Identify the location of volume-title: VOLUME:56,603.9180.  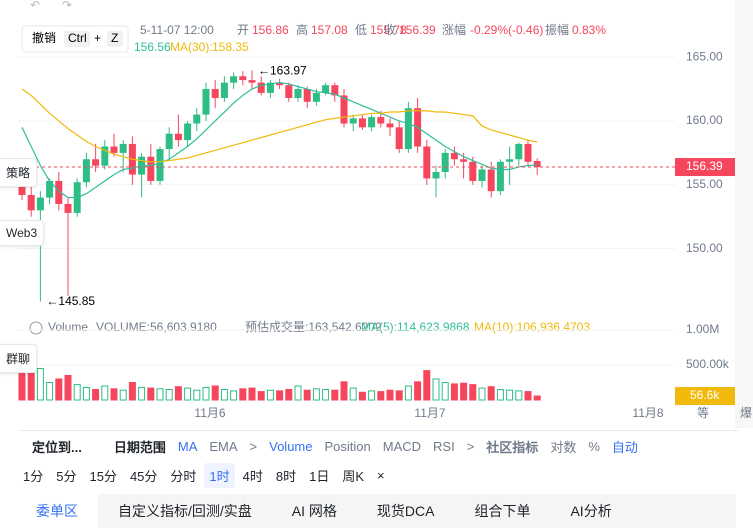
(156, 327).